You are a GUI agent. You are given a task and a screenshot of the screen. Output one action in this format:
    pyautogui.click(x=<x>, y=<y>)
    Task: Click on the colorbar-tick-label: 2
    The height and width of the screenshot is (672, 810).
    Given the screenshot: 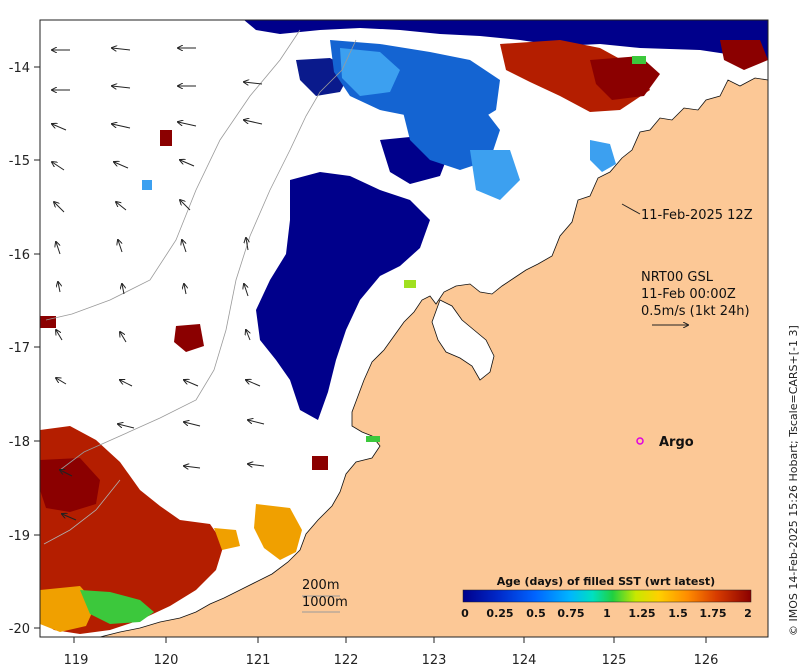 What is the action you would take?
    pyautogui.click(x=748, y=613)
    